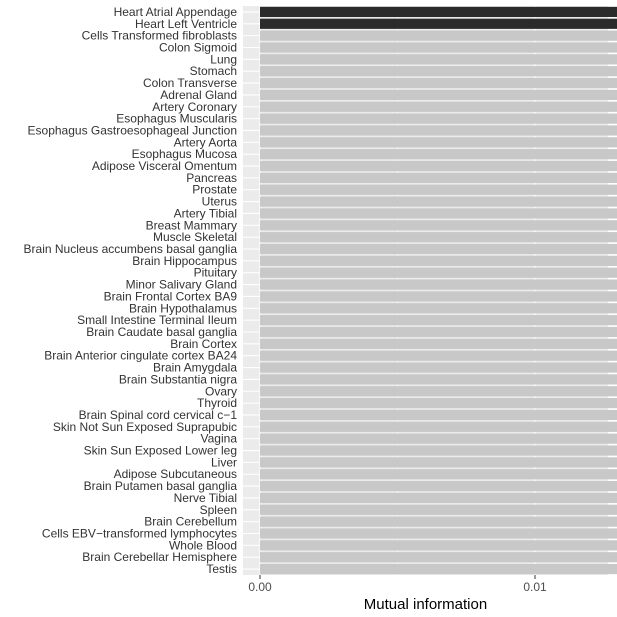 This screenshot has width=617, height=617. Describe the element at coordinates (214, 190) in the screenshot. I see `y-tick-label: Prostate` at that location.